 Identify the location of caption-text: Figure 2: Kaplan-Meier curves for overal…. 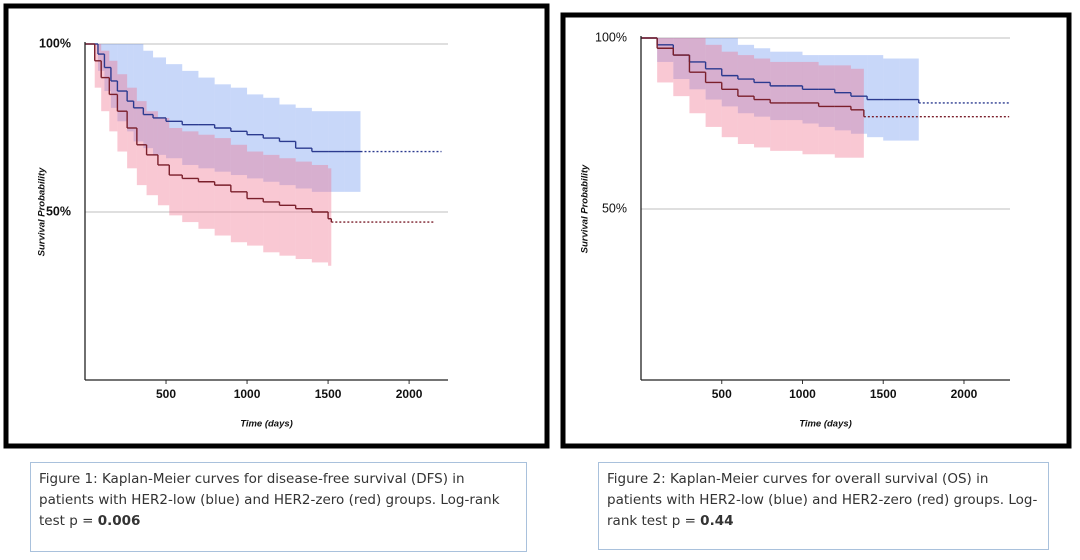
(822, 500).